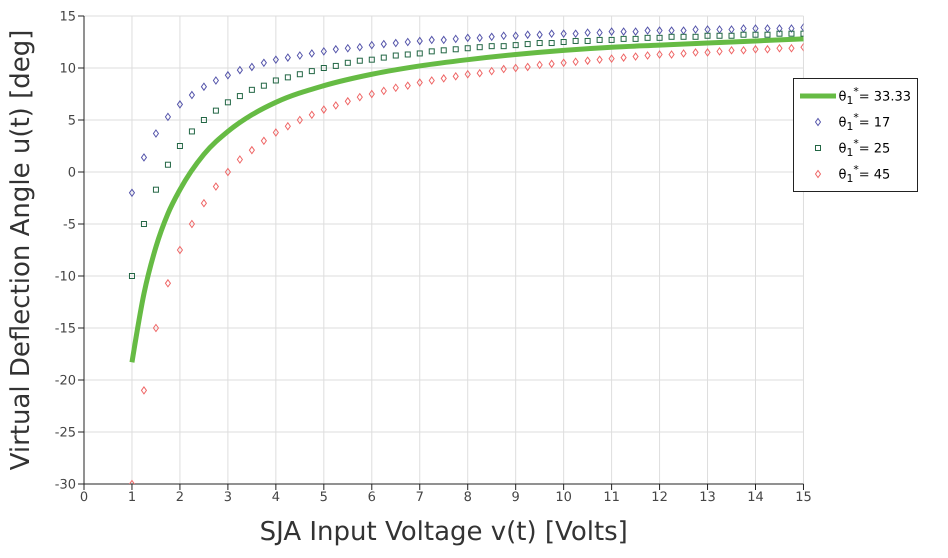  What do you see at coordinates (228, 498) in the screenshot?
I see `x-tick-label: 3` at bounding box center [228, 498].